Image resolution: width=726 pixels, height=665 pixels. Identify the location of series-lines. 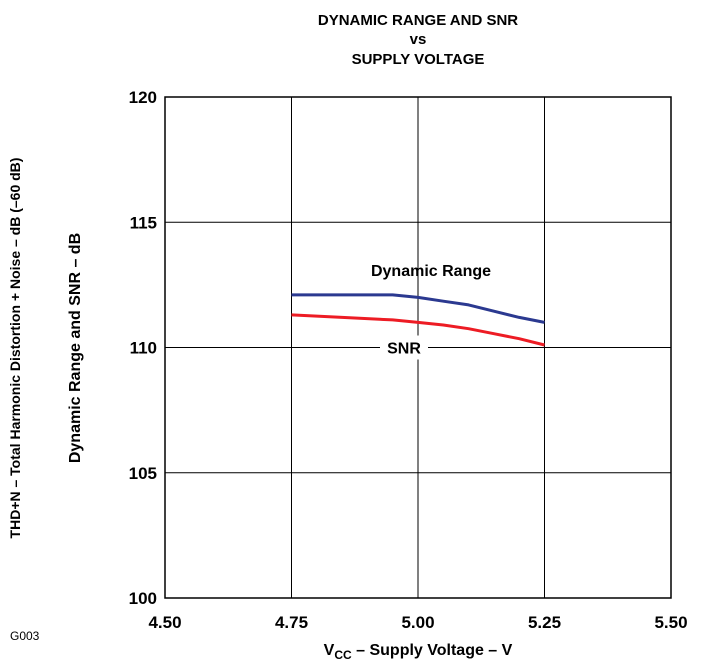
(418, 320).